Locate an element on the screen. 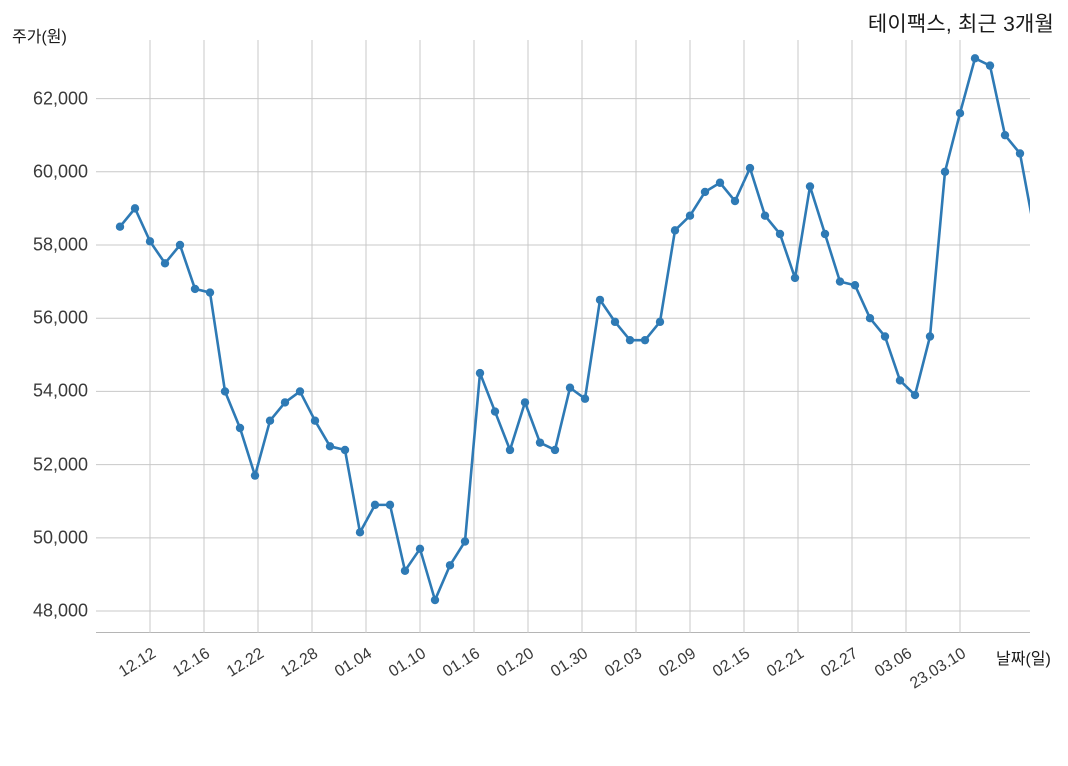 This screenshot has height=766, width=1068. y-axis-tick-label: 52,000 is located at coordinates (60, 464).